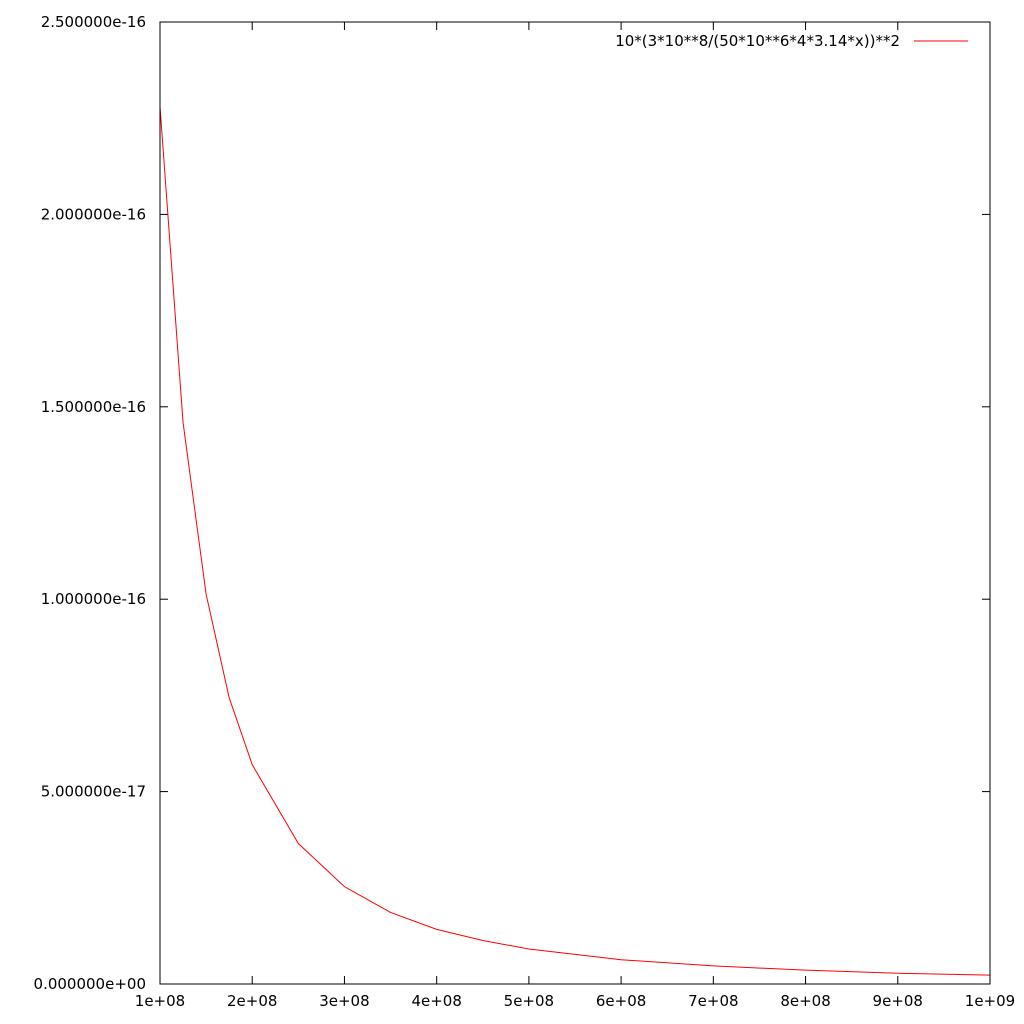 Image resolution: width=1024 pixels, height=1024 pixels. Describe the element at coordinates (436, 1001) in the screenshot. I see `x-tick-label: 4e+08` at that location.